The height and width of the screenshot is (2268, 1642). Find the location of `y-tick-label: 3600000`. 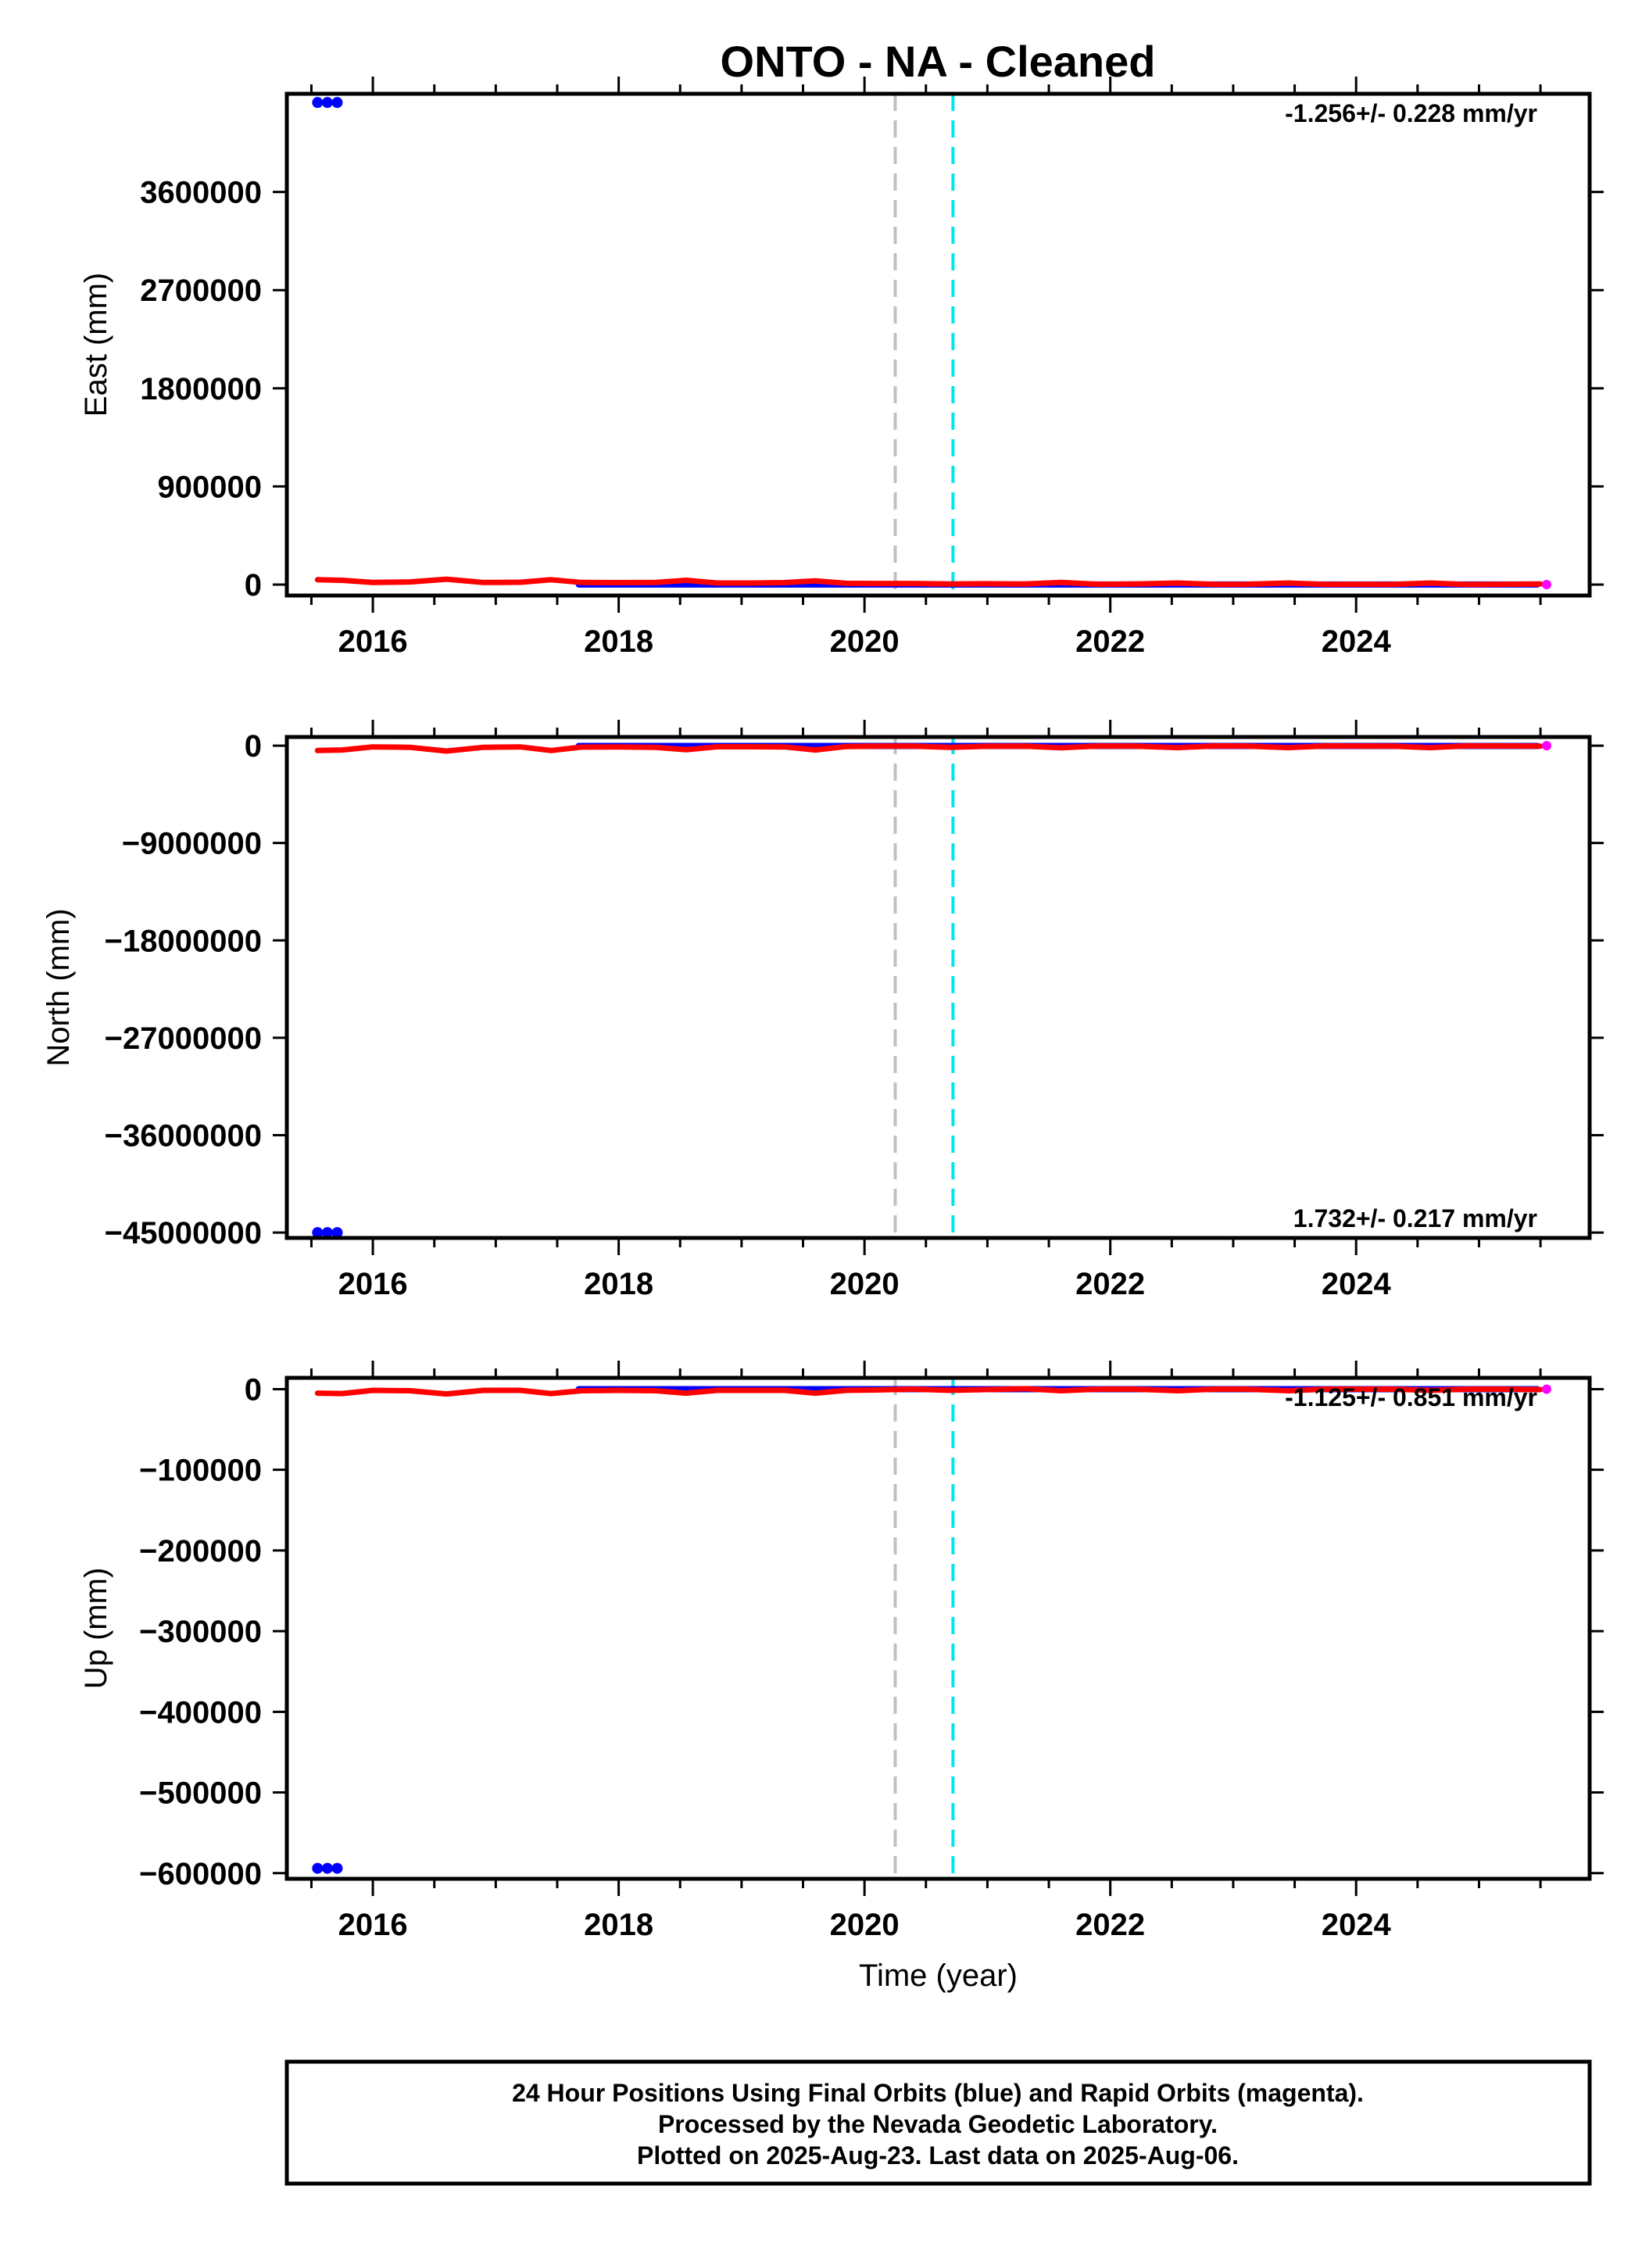

y-tick-label: 3600000 is located at coordinates (201, 193).